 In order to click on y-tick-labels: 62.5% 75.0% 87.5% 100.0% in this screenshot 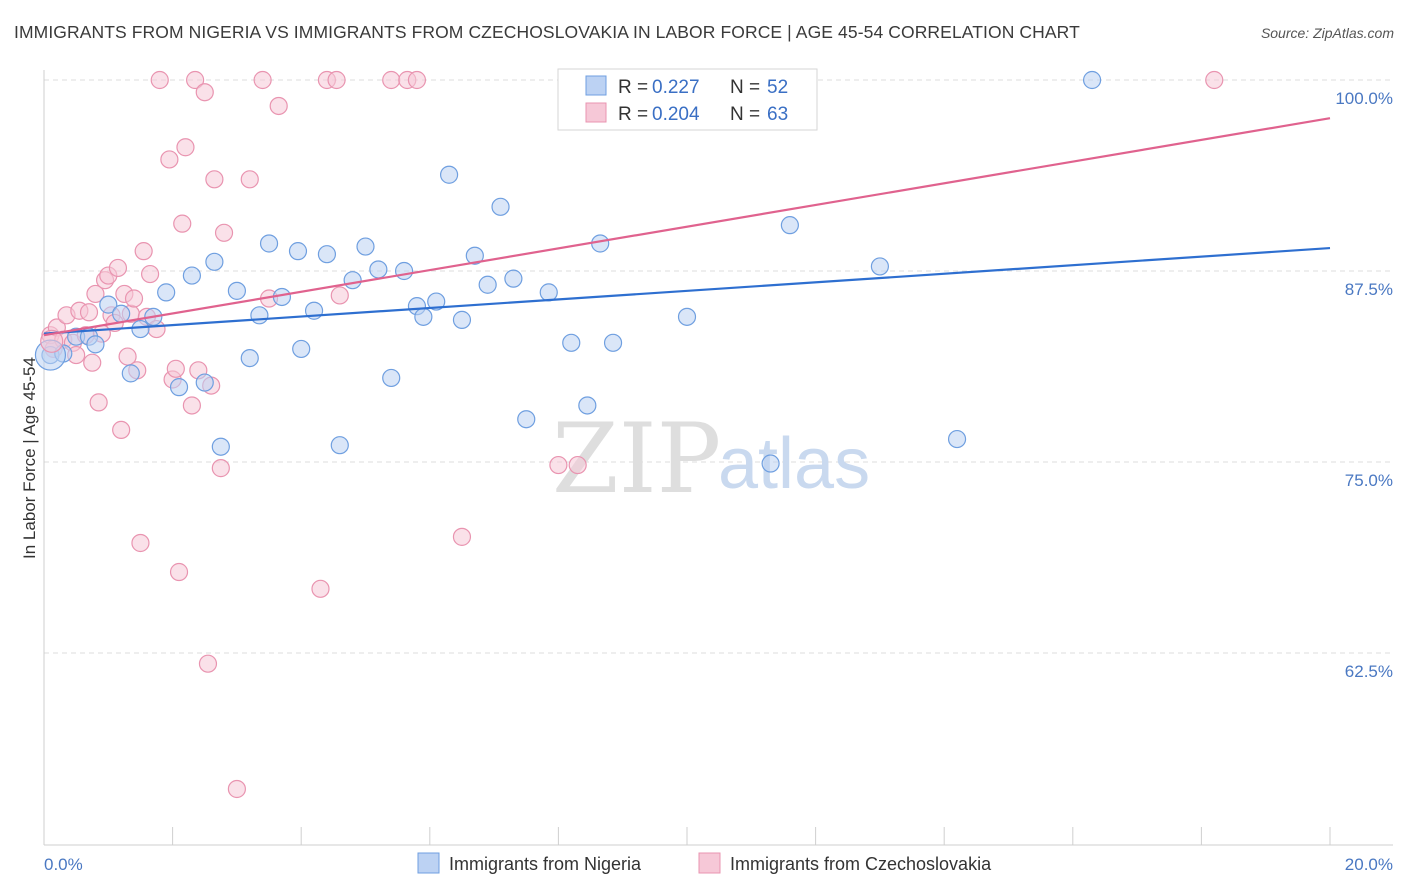, I will do `click(1364, 385)`.